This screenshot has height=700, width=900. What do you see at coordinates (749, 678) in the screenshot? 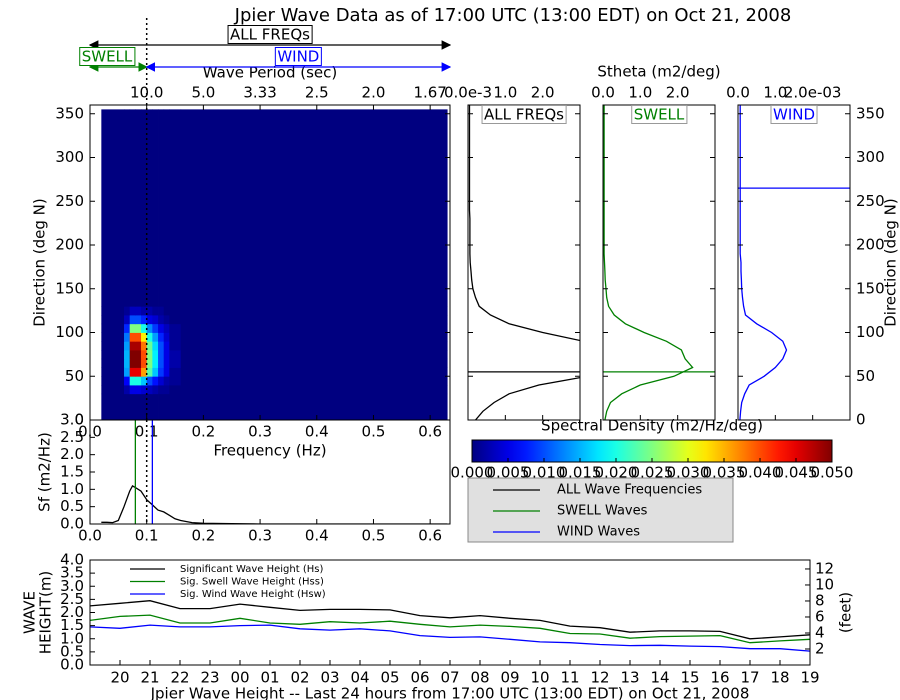
I see `x-tick-label: 17` at bounding box center [749, 678].